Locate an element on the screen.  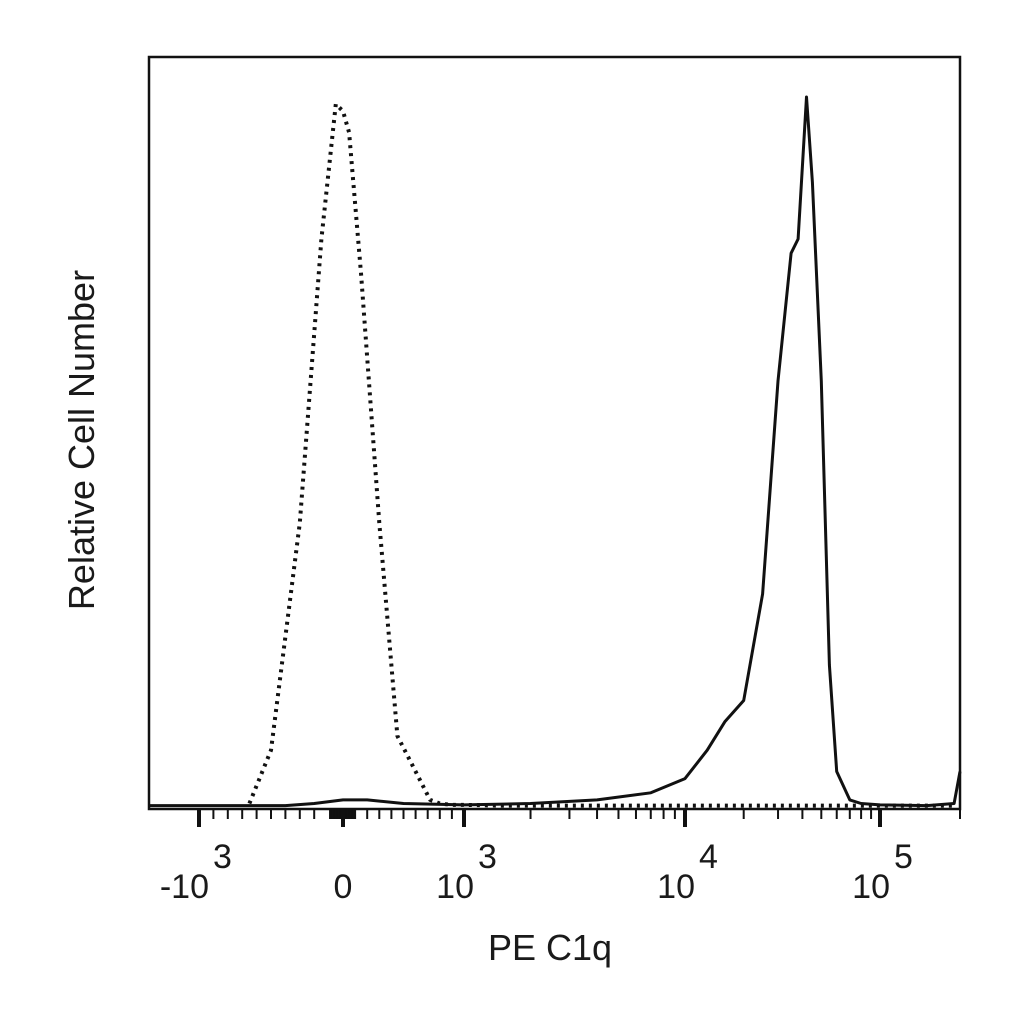
svg-text: 5 is located at coordinates (903, 857).